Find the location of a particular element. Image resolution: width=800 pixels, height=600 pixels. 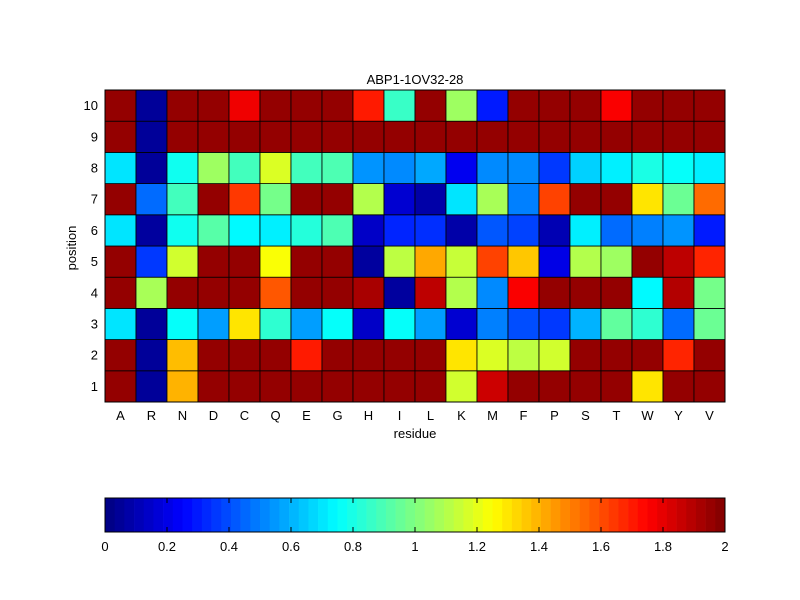

y-tick-label: 1 is located at coordinates (94, 386).